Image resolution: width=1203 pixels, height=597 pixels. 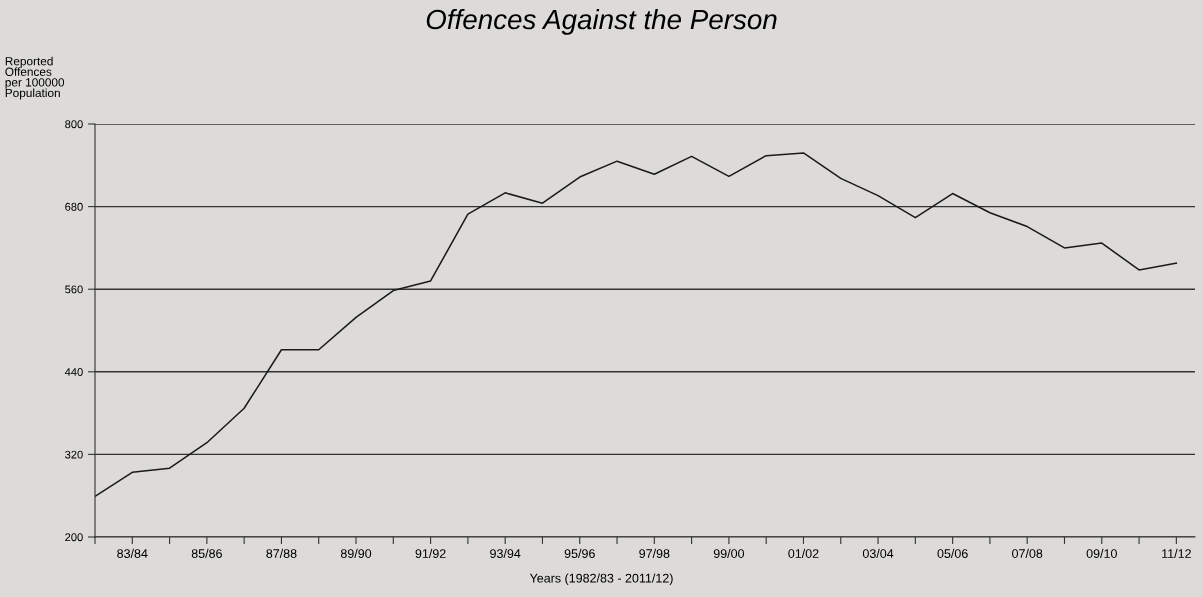 What do you see at coordinates (1101, 553) in the screenshot?
I see `x-tick-label: 09/10` at bounding box center [1101, 553].